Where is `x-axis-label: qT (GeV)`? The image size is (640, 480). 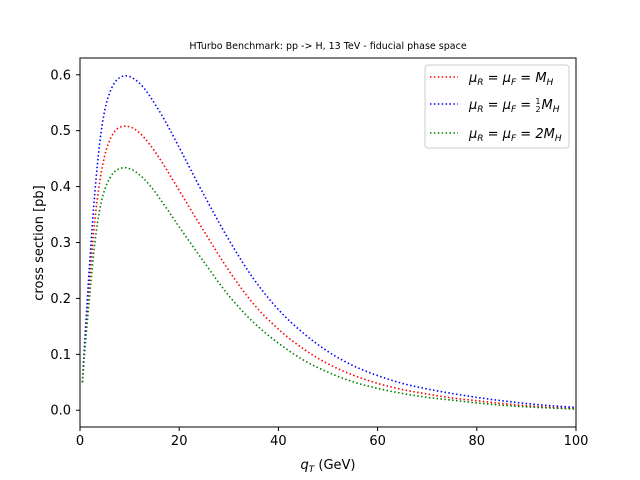 x-axis-label: qT (GeV) is located at coordinates (327, 466).